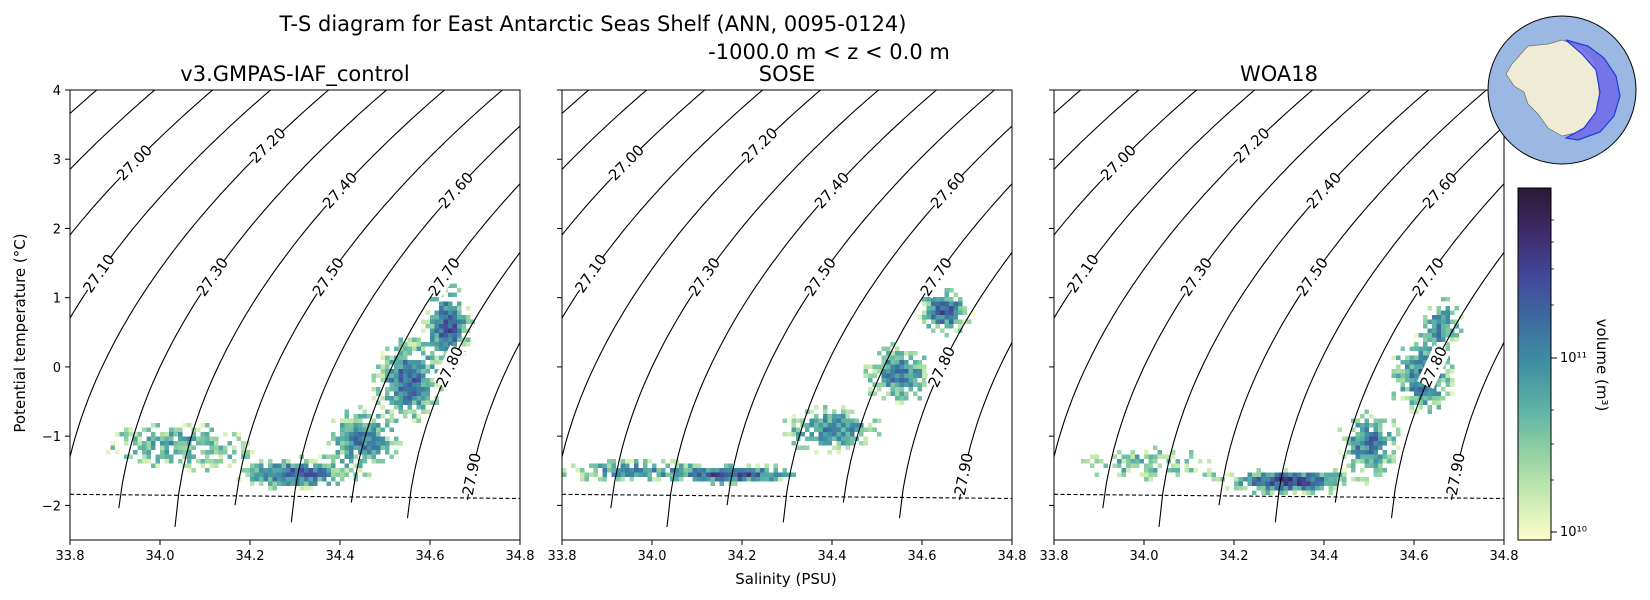 This screenshot has height=600, width=1650. Describe the element at coordinates (1054, 556) in the screenshot. I see `x-tick-label: 33.8` at that location.